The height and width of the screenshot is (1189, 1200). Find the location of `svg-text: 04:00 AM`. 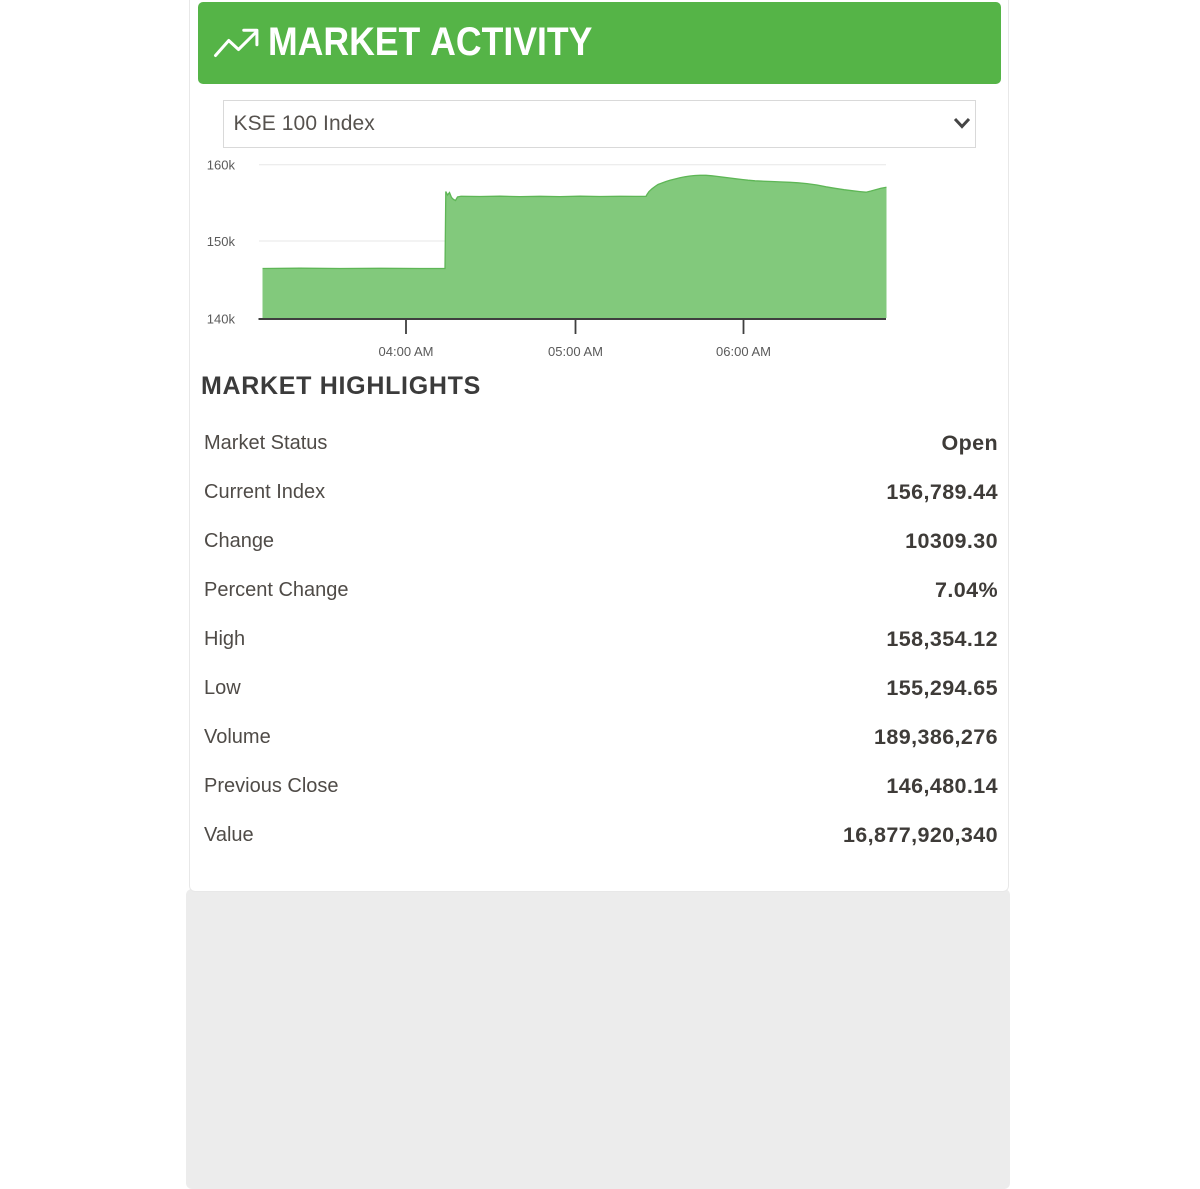

svg-text: 04:00 AM is located at coordinates (406, 351).